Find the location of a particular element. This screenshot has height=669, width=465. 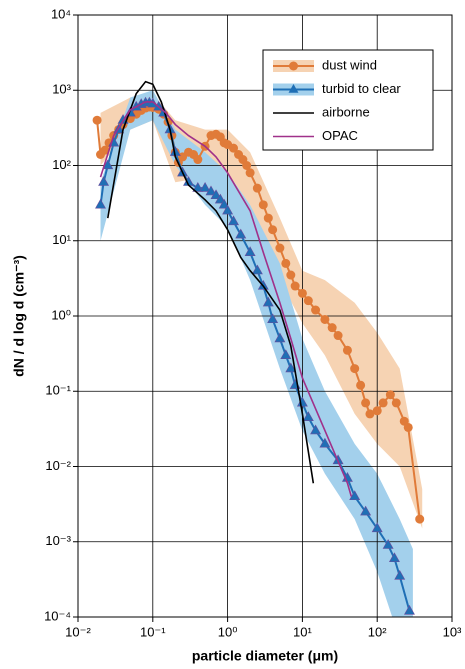

x-tick-label: 10⁰ is located at coordinates (228, 631).